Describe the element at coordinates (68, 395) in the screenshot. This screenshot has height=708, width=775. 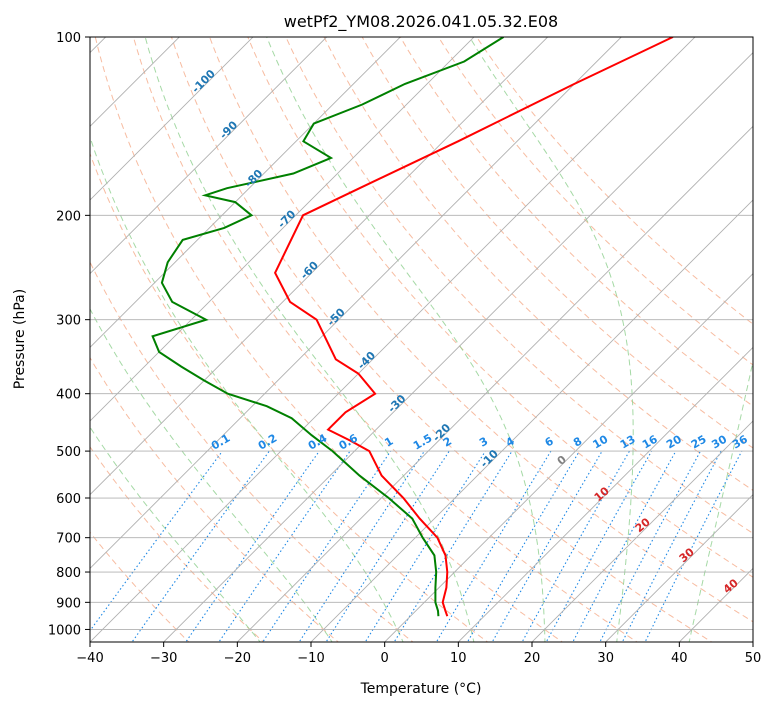
I see `y-tick-label: 400` at that location.